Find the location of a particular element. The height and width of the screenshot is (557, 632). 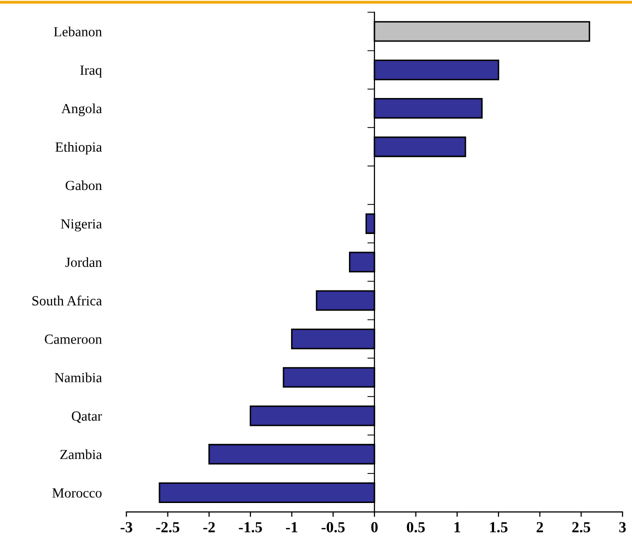

y-tick-label: Qatar is located at coordinates (87, 417).